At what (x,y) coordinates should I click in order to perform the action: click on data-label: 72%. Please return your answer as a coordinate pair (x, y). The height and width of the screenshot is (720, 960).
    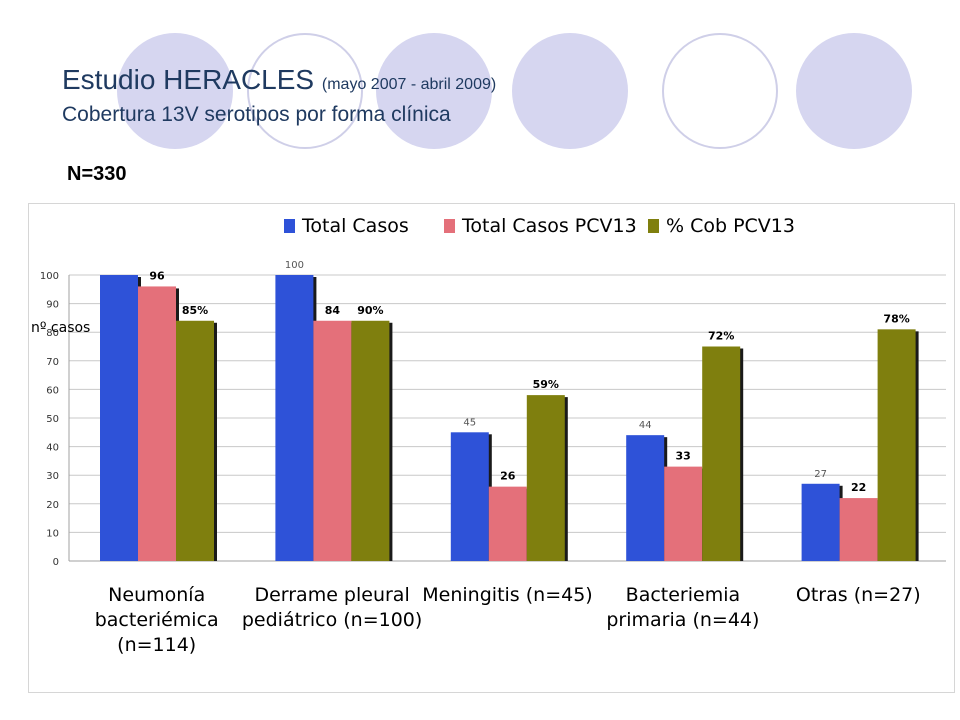
    Looking at the image, I should click on (721, 336).